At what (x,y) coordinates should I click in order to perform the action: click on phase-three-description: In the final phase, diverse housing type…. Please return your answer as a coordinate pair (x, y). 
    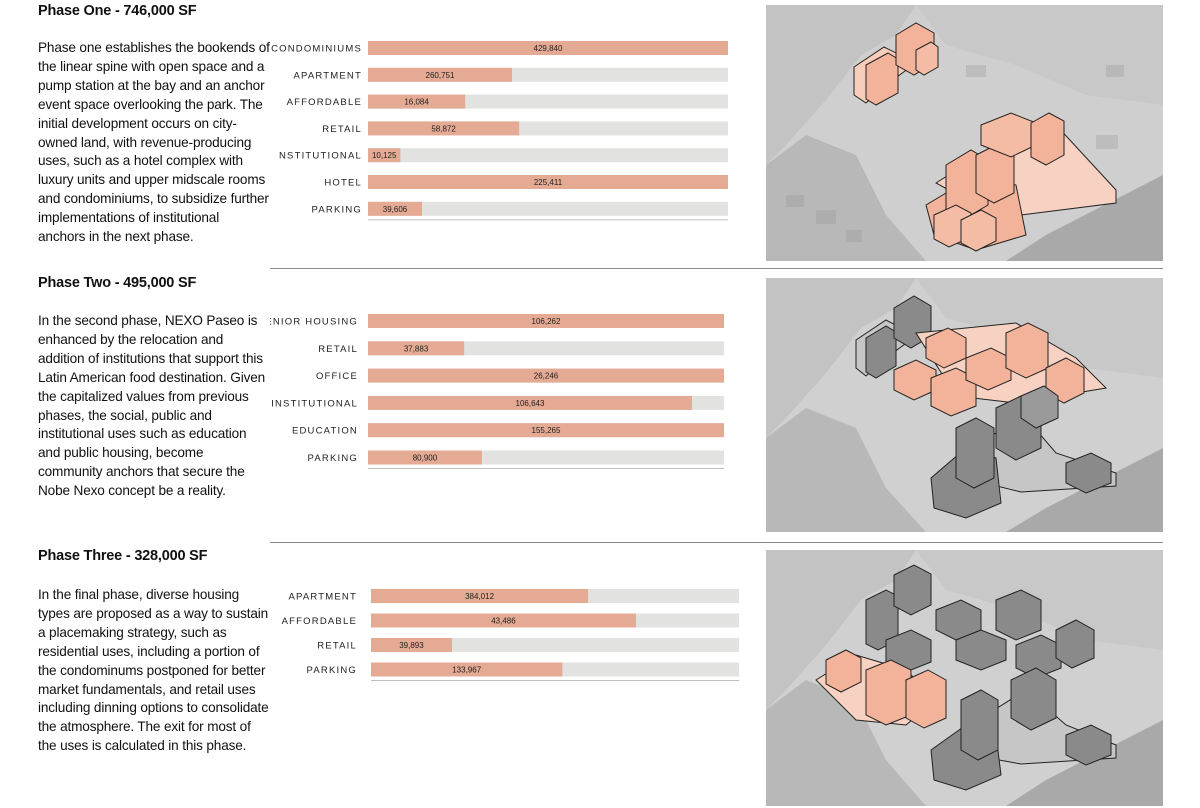
    Looking at the image, I should click on (153, 670).